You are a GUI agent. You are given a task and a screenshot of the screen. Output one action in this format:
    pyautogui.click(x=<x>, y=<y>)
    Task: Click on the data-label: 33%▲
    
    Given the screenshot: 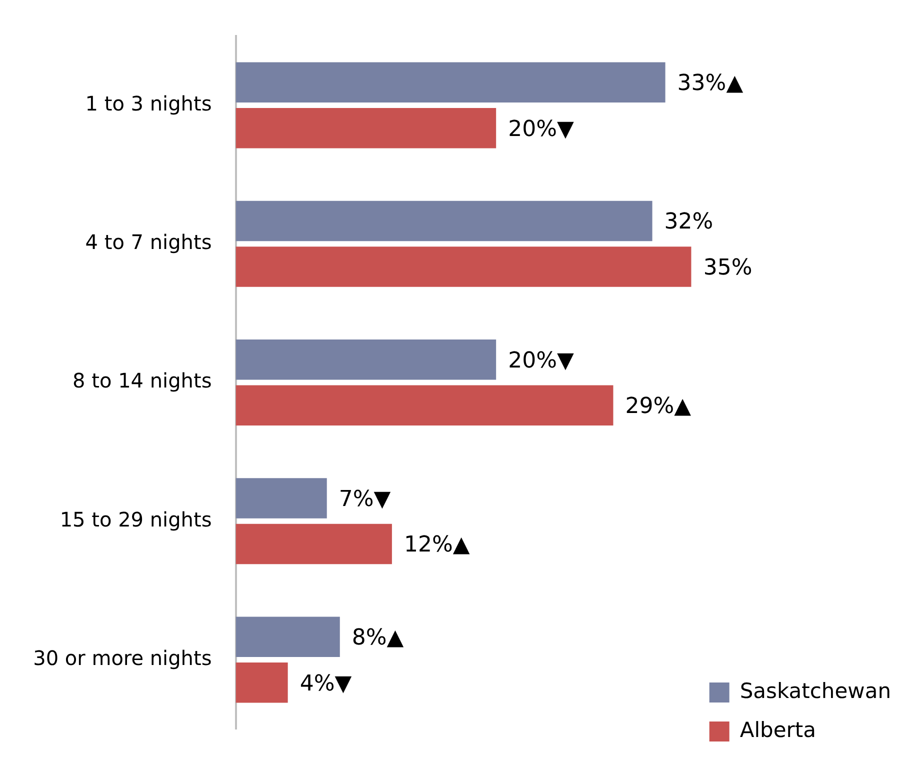 What is the action you would take?
    pyautogui.click(x=710, y=83)
    